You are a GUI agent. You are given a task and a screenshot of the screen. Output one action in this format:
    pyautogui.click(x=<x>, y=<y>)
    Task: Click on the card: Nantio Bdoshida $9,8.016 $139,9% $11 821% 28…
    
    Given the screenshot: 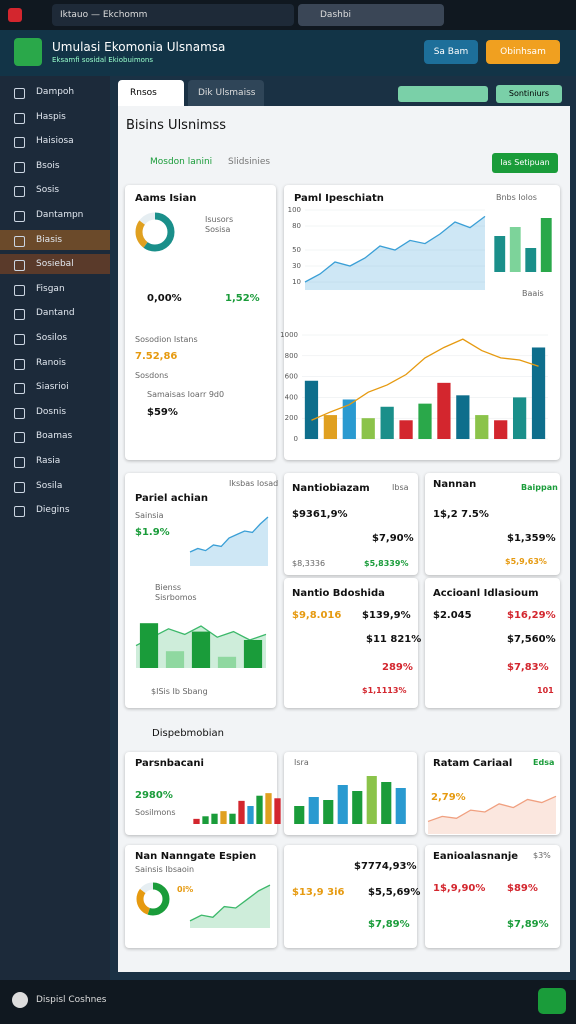 What is the action you would take?
    pyautogui.click(x=353, y=643)
    